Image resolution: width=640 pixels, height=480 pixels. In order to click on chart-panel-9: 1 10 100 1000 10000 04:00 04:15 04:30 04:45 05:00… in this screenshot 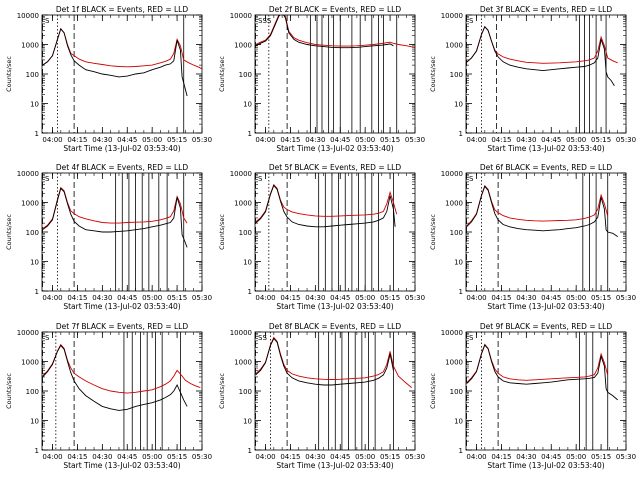, I will do `click(532, 396)`.